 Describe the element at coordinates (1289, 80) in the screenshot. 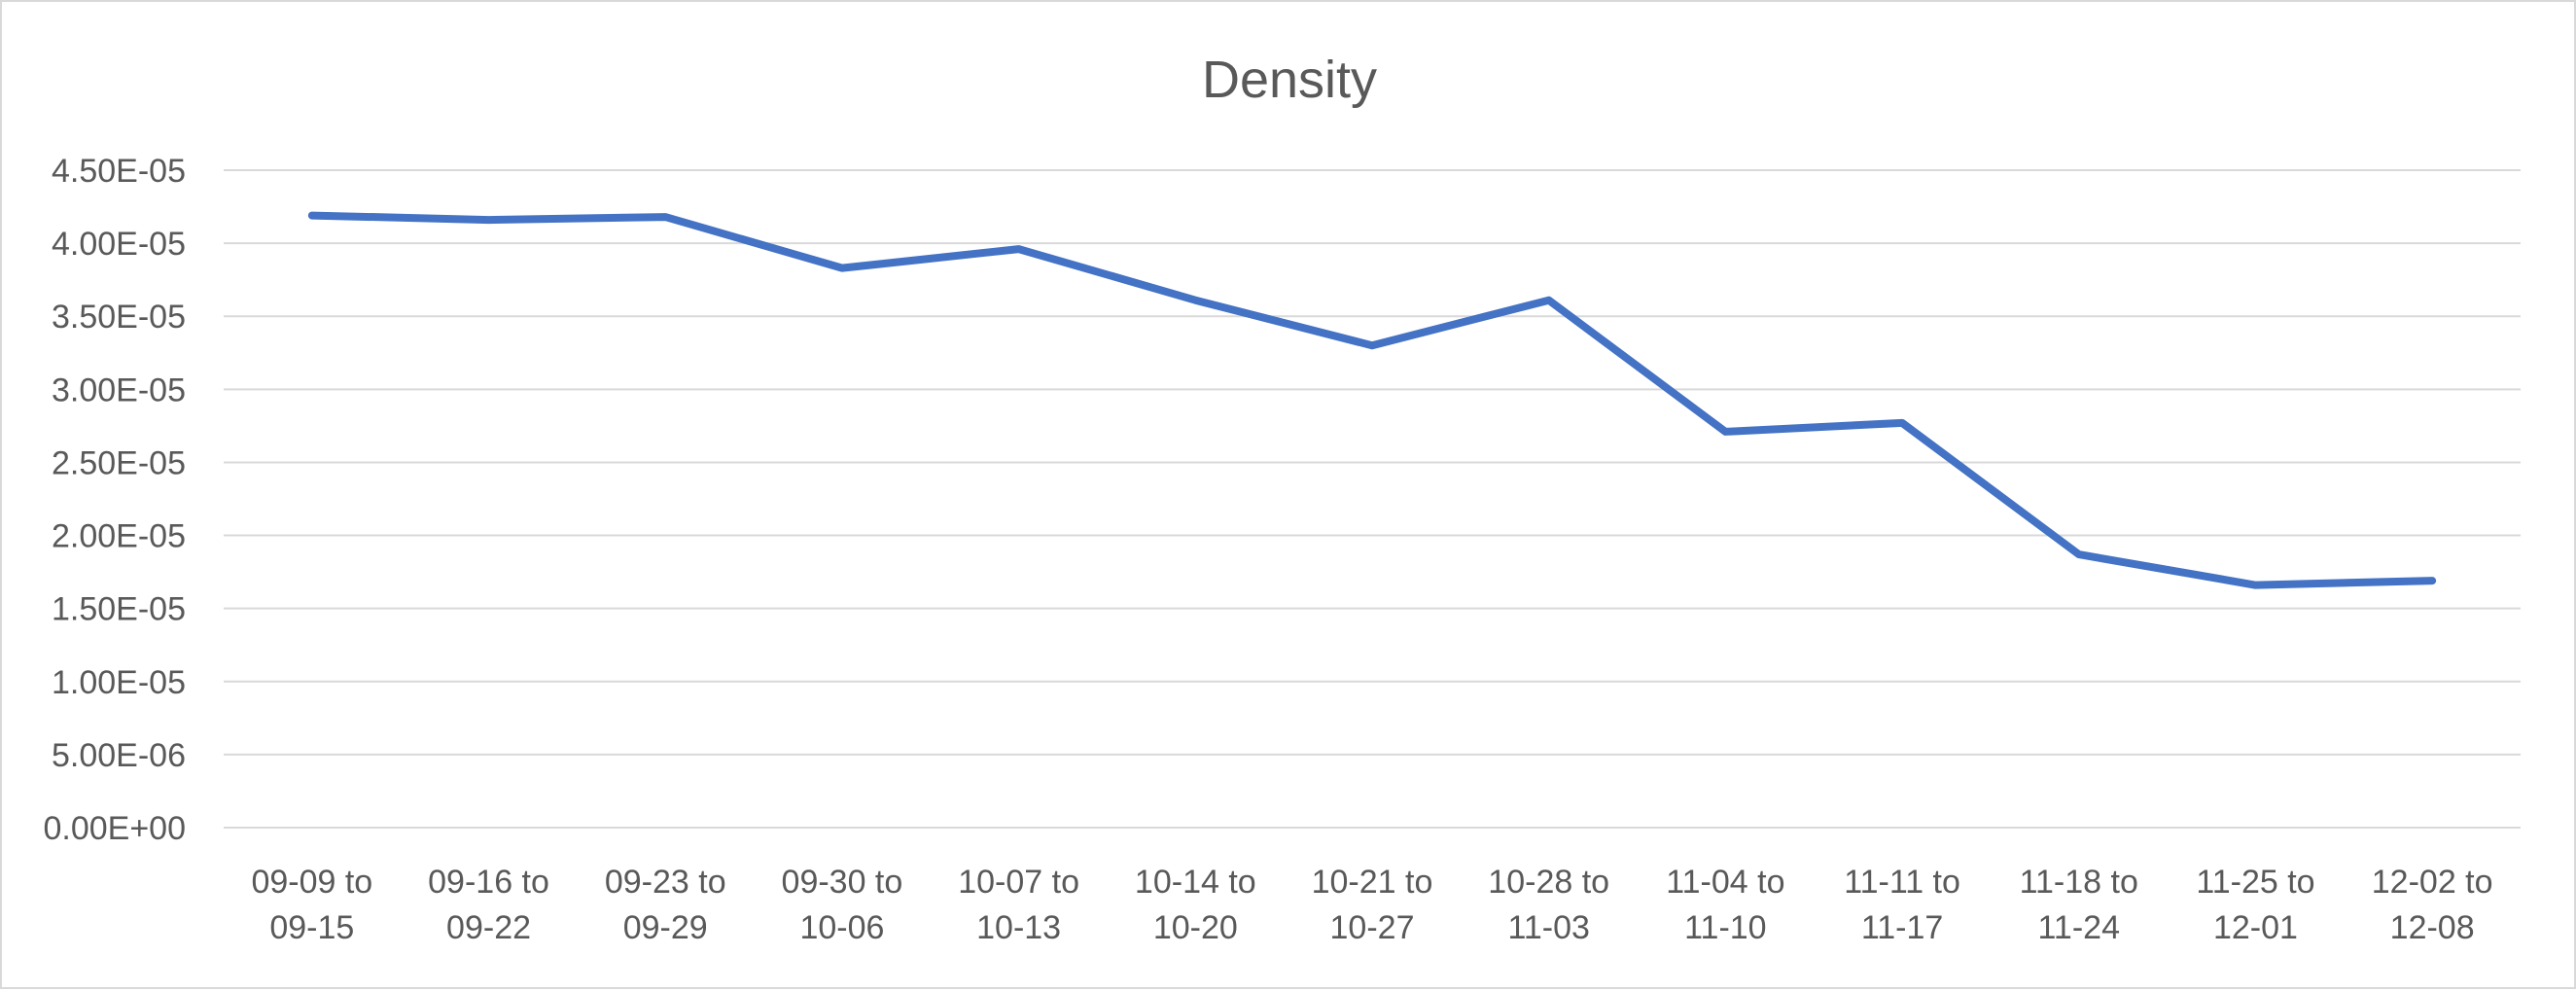

I see `chart-title: Density` at that location.